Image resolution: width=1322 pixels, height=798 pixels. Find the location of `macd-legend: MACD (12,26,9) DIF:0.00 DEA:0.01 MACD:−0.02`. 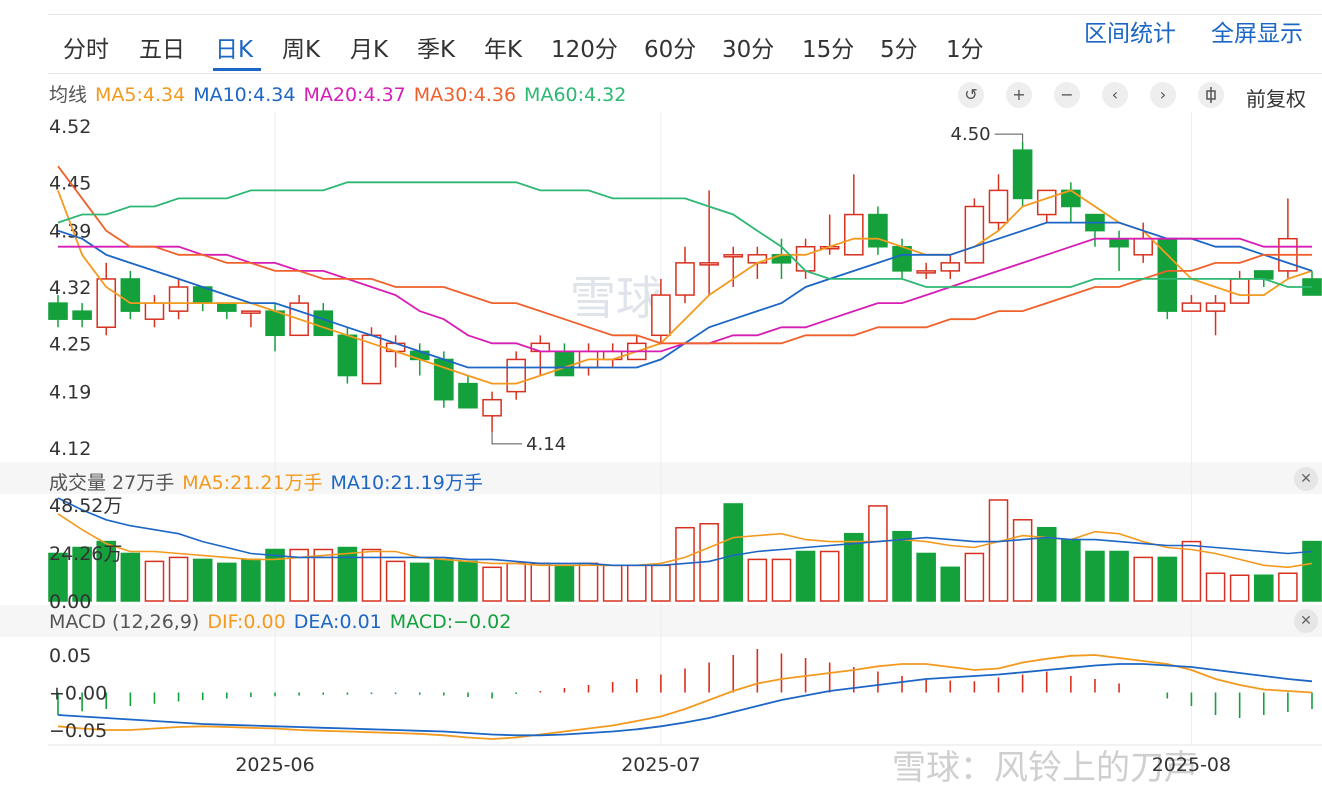

macd-legend: MACD (12,26,9) DIF:0.00 DEA:0.01 MACD:−0.02 is located at coordinates (284, 622).